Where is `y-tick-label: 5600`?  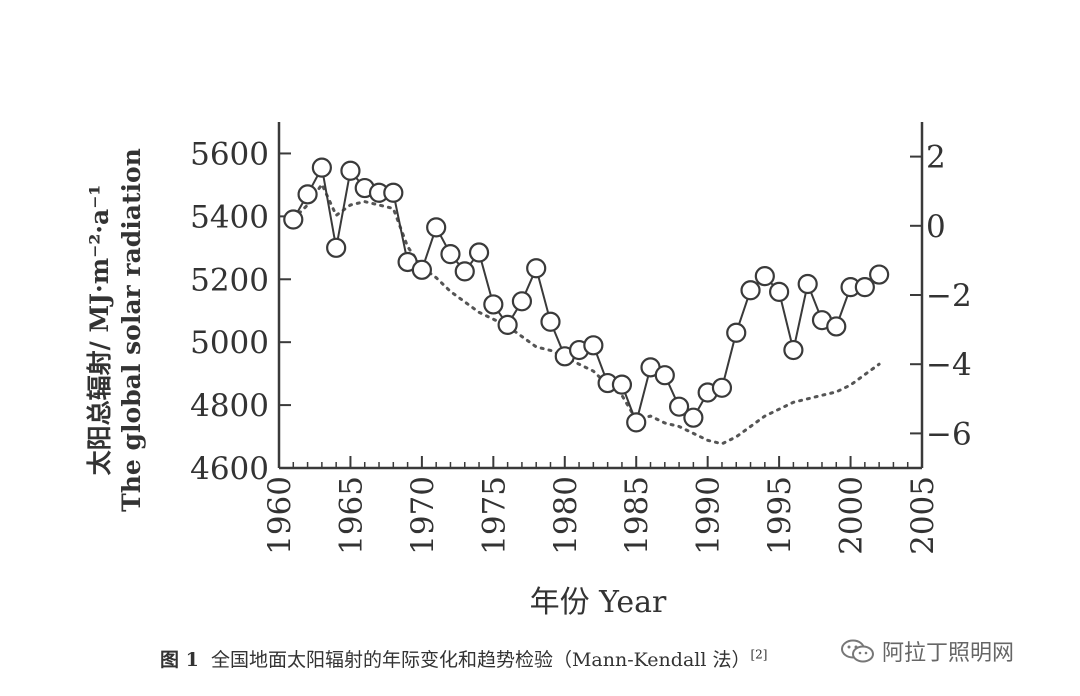 y-tick-label: 5600 is located at coordinates (229, 154).